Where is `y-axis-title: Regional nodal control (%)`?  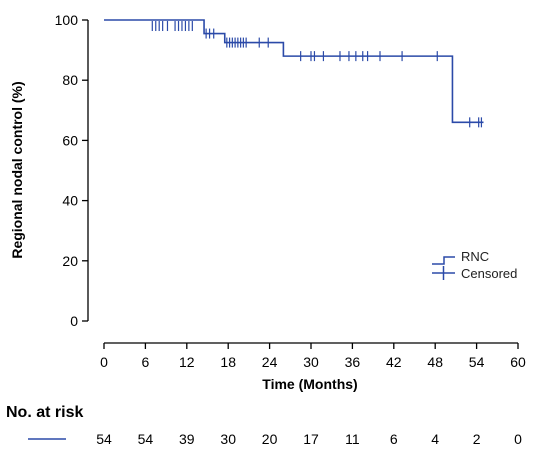 y-axis-title: Regional nodal control (%) is located at coordinates (17, 169).